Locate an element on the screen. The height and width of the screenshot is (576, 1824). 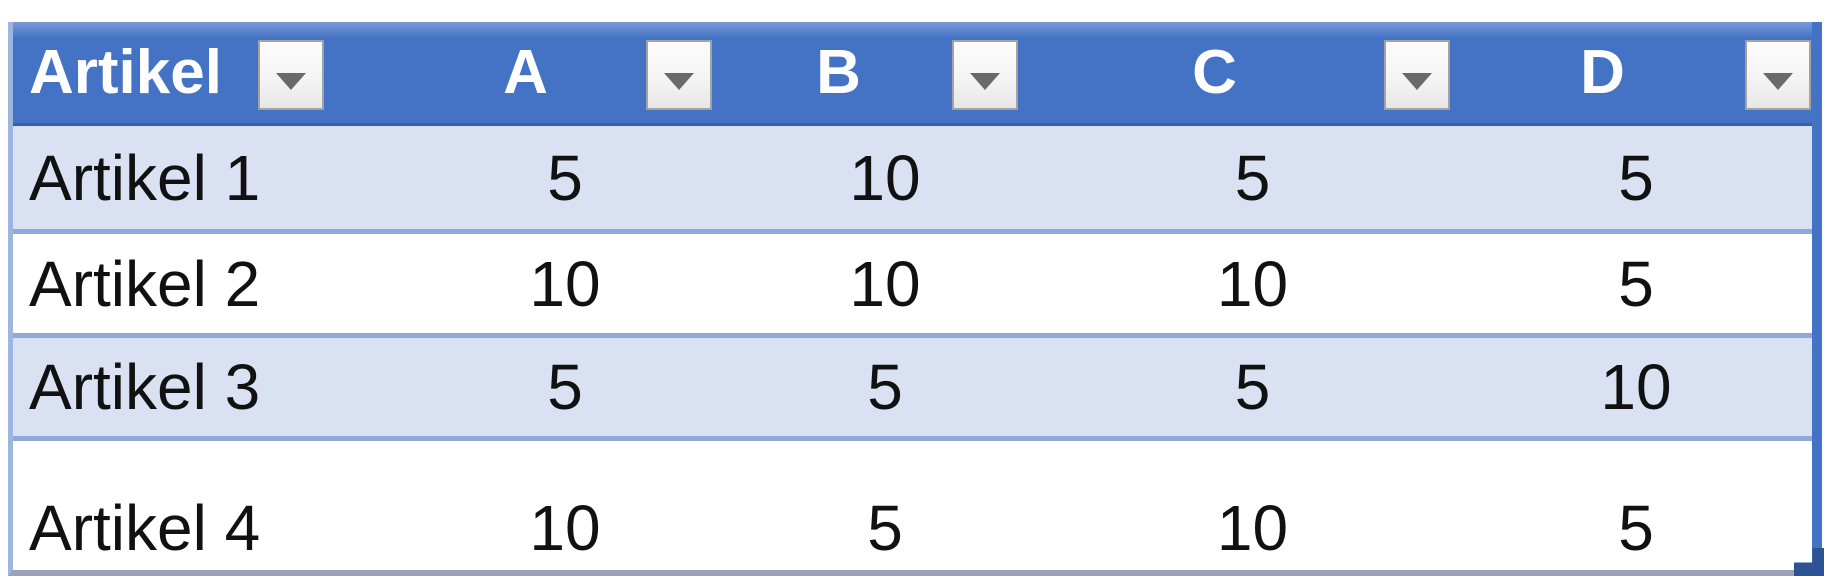
column-header-artikel: Artikel is located at coordinates (209, 72).